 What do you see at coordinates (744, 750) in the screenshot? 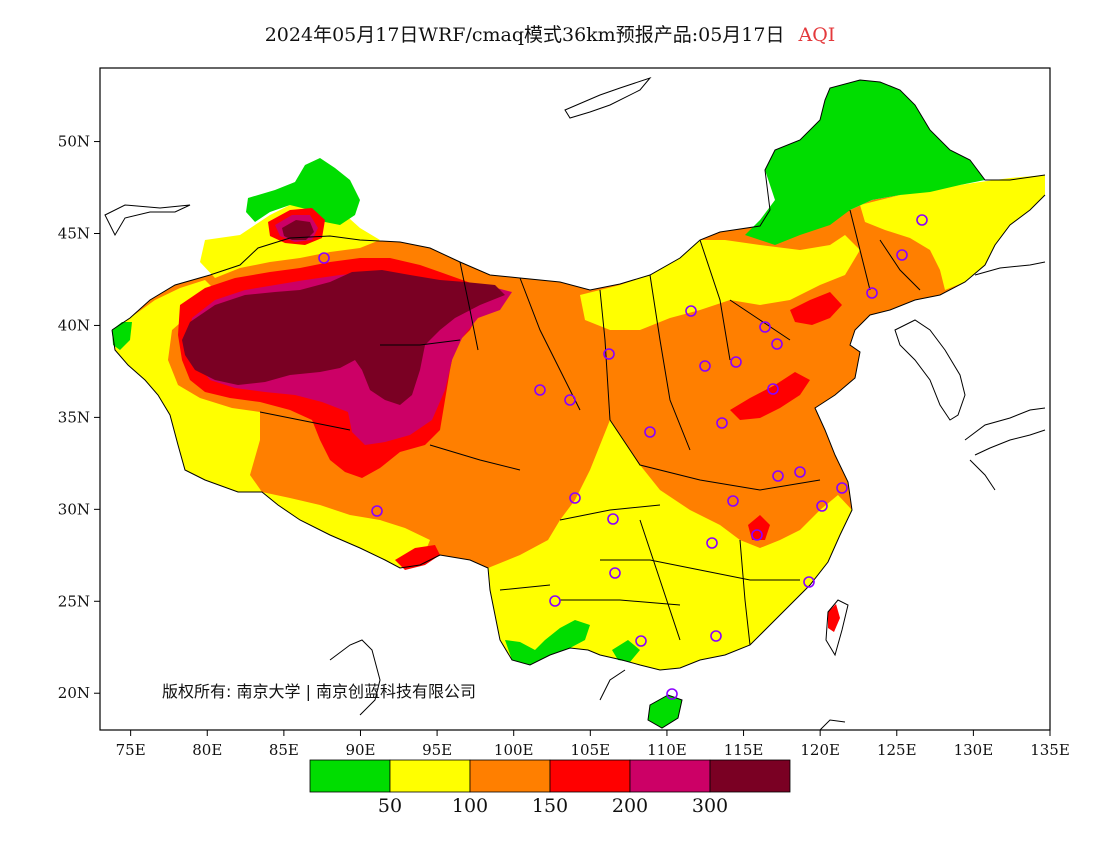
I see `lon-tick-label: 115E` at bounding box center [744, 750].